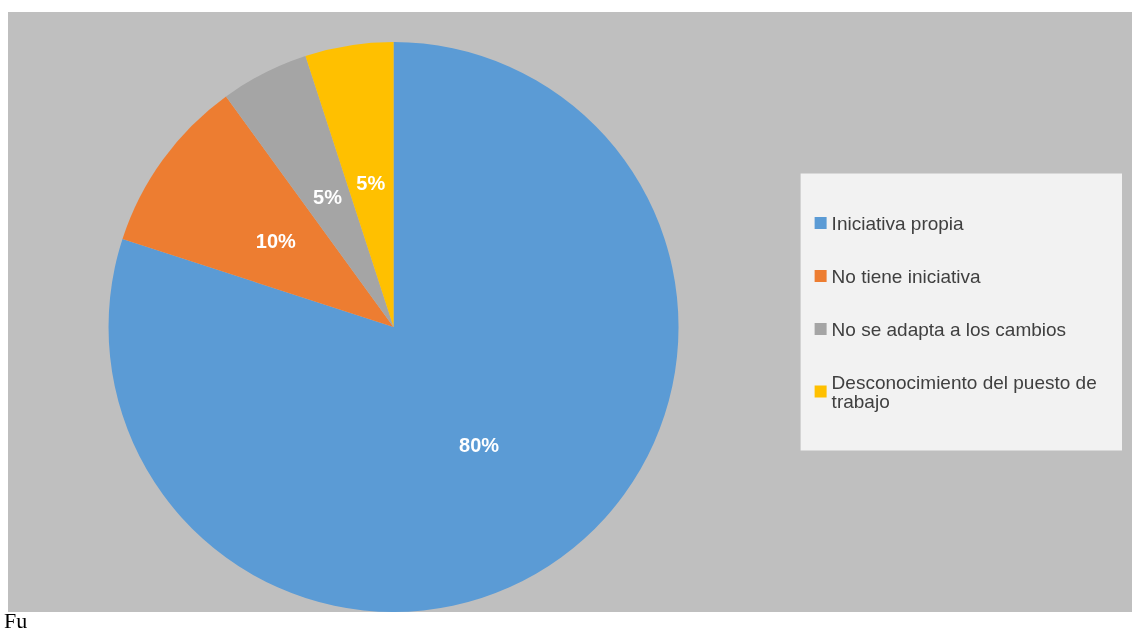 The width and height of the screenshot is (1132, 635). What do you see at coordinates (906, 276) in the screenshot?
I see `legend-label: No tiene iniciativa` at bounding box center [906, 276].